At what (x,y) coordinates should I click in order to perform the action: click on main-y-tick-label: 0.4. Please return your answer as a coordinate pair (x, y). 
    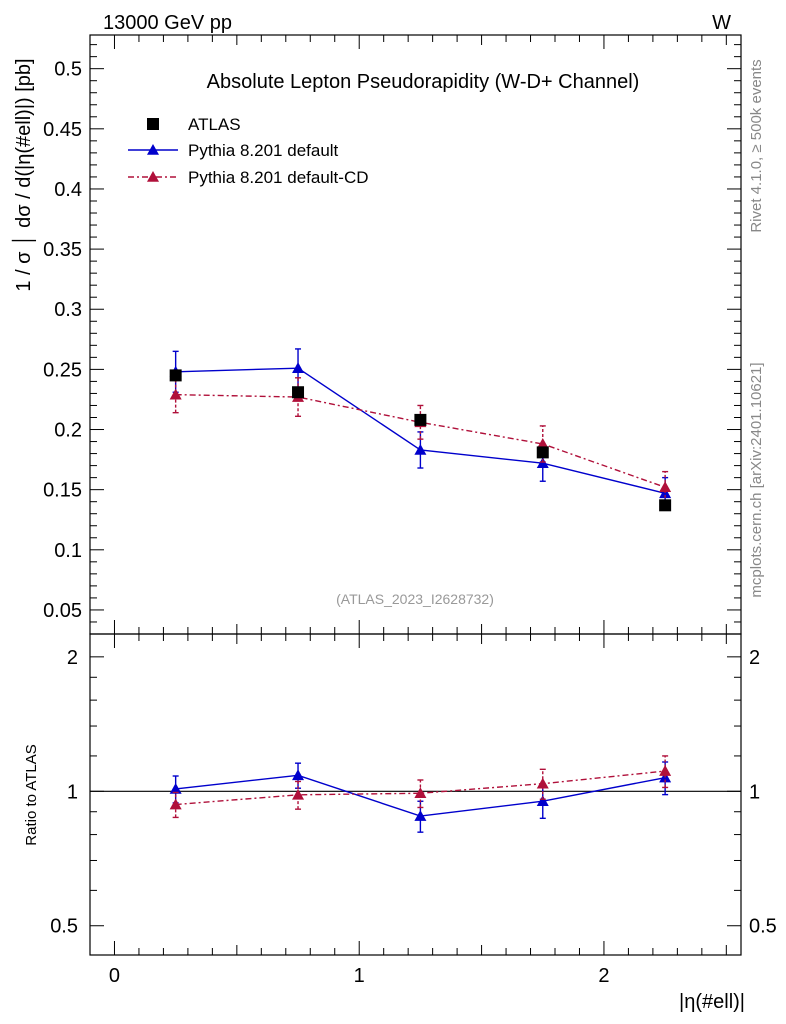
    Looking at the image, I should click on (68, 190).